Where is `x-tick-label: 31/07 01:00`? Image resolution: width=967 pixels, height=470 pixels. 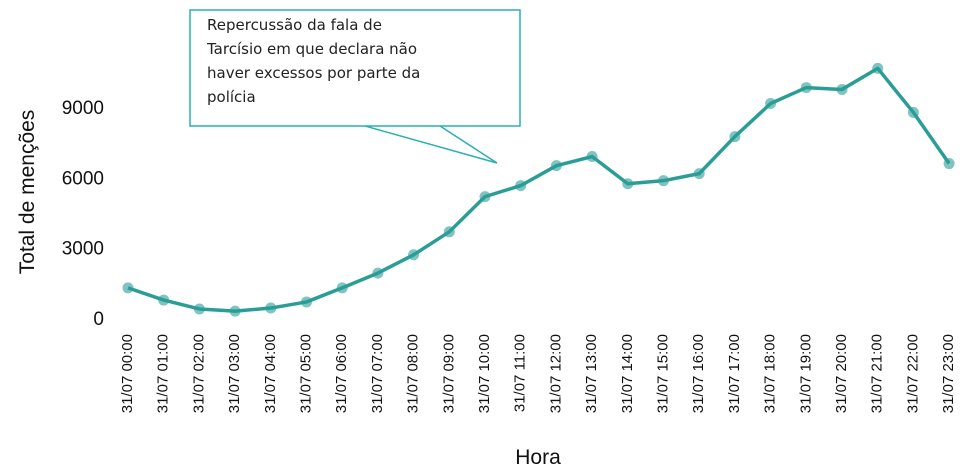
x-tick-label: 31/07 01:00 is located at coordinates (163, 373).